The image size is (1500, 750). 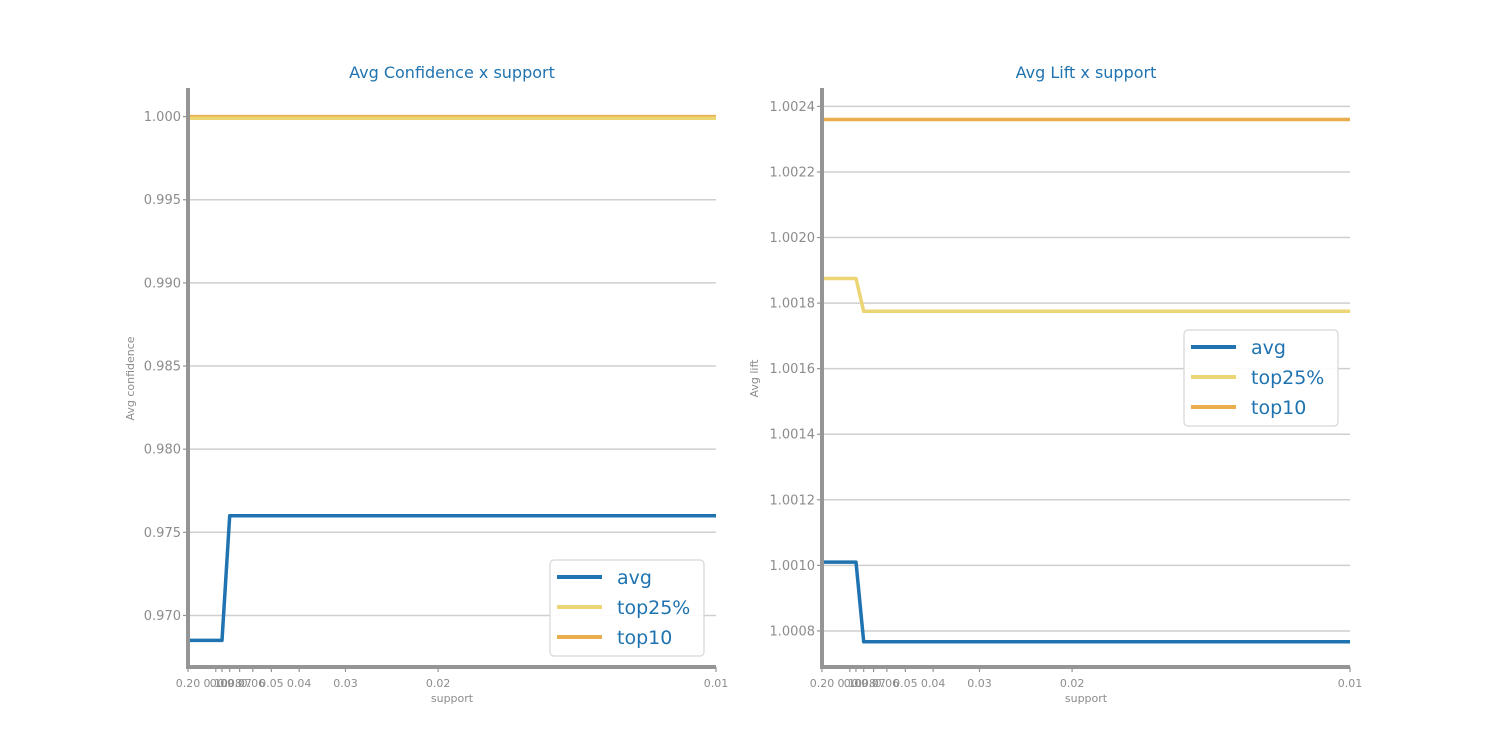 What do you see at coordinates (1086, 72) in the screenshot?
I see `chart-title: Avg Lift x support` at bounding box center [1086, 72].